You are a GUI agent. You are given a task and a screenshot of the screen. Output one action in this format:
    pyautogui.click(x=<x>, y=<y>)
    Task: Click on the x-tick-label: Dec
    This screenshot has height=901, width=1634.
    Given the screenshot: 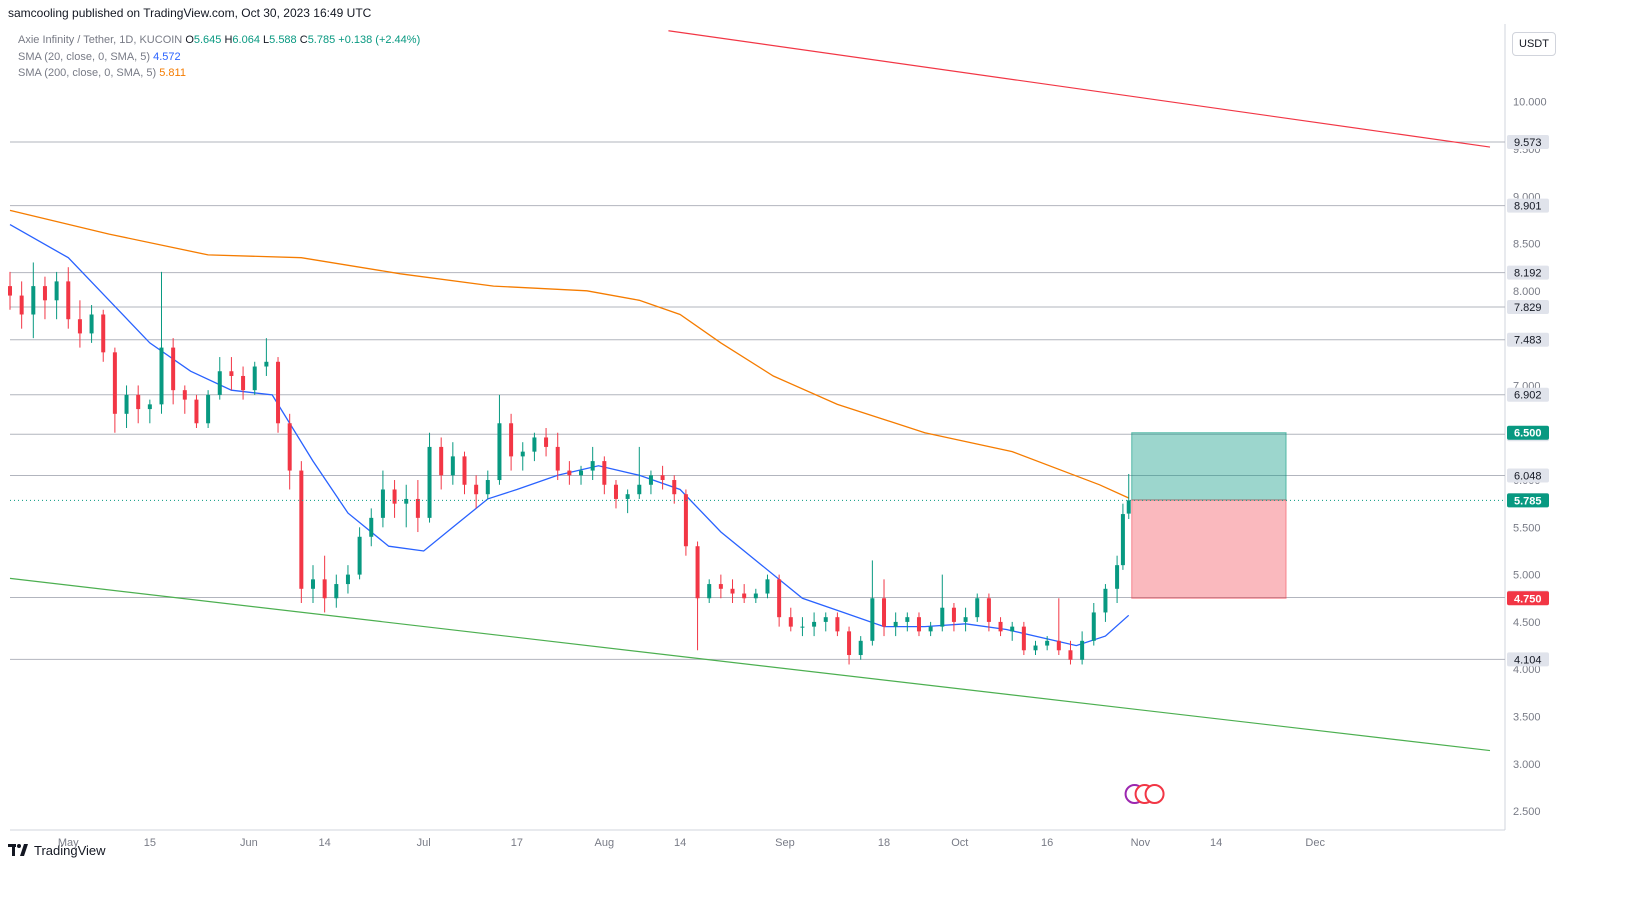 What is the action you would take?
    pyautogui.click(x=1315, y=843)
    